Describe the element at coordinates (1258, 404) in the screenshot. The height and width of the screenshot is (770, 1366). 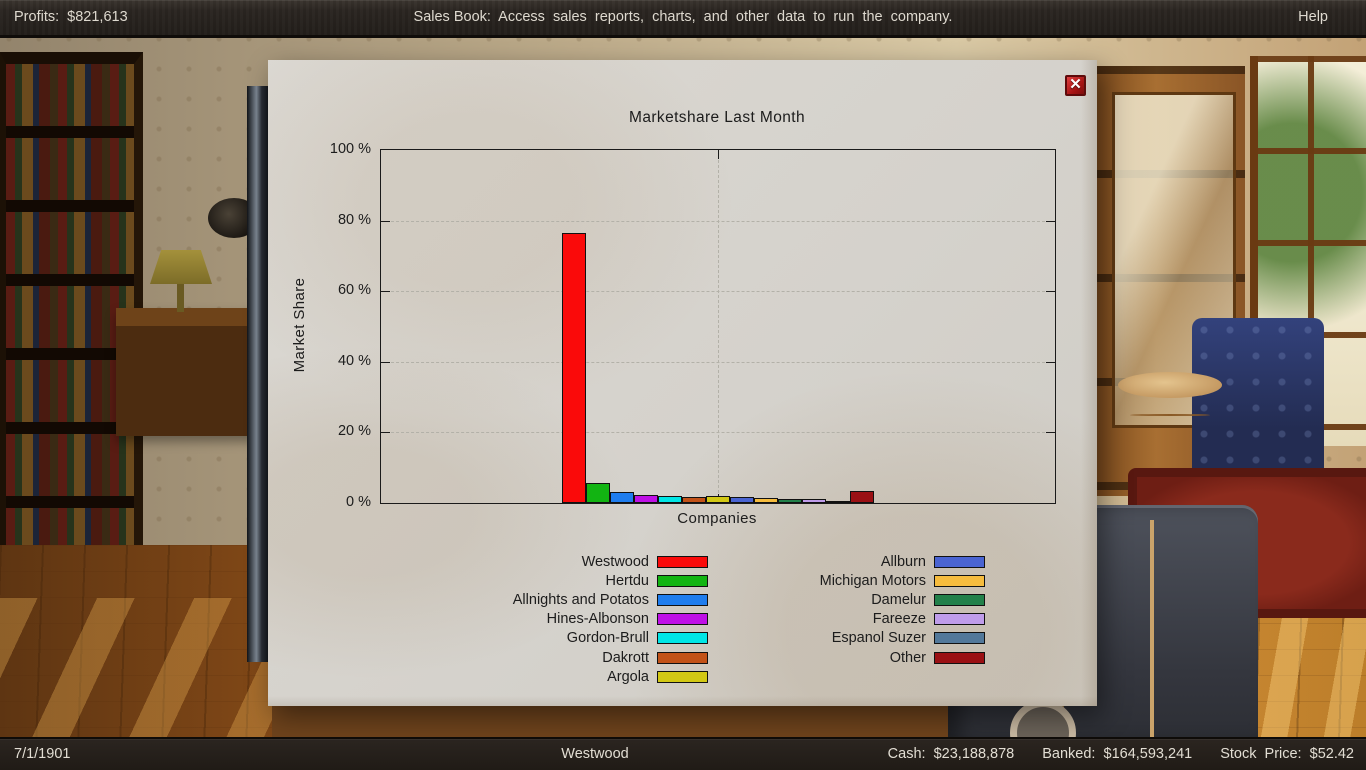
I see `blue-armchair` at that location.